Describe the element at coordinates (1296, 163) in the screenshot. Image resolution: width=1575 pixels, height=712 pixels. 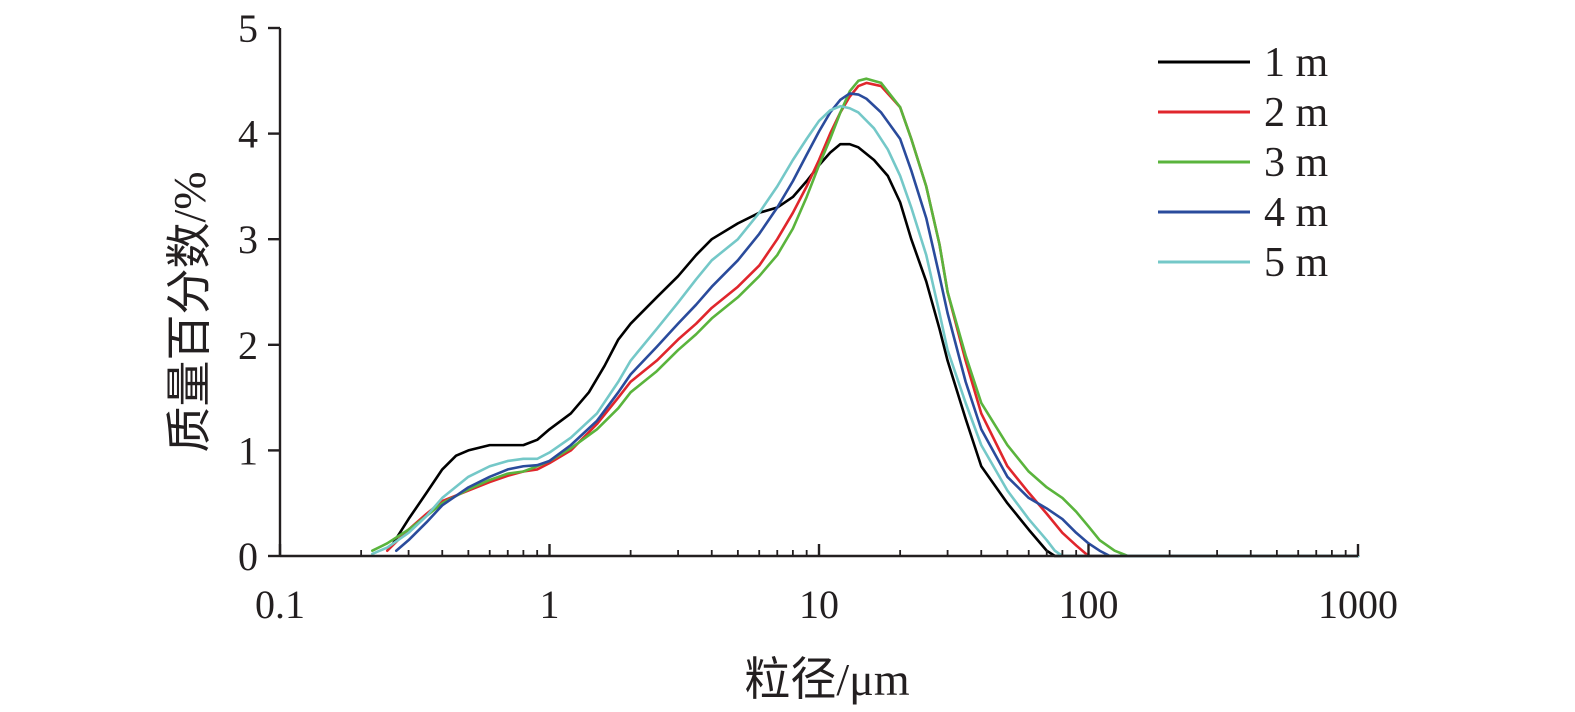
I see `legend-label-3: 3 m` at that location.